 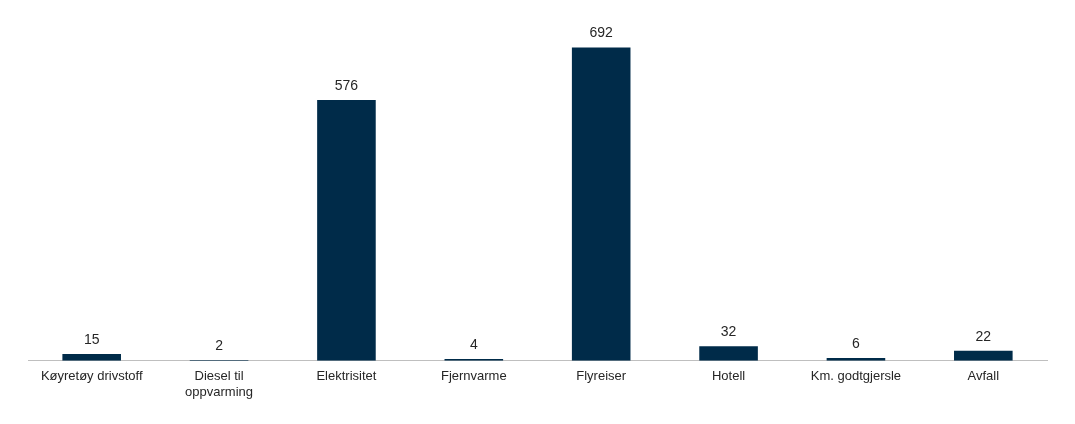 What do you see at coordinates (601, 376) in the screenshot?
I see `x-tick-label: Flyreiser` at bounding box center [601, 376].